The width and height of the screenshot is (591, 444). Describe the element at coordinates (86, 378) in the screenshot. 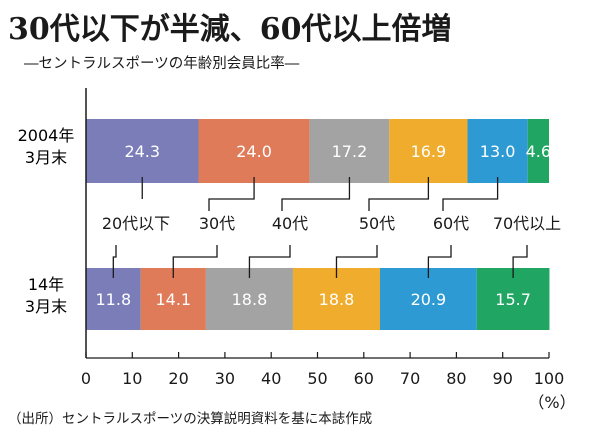

I see `x-tick-label-0: 0` at that location.